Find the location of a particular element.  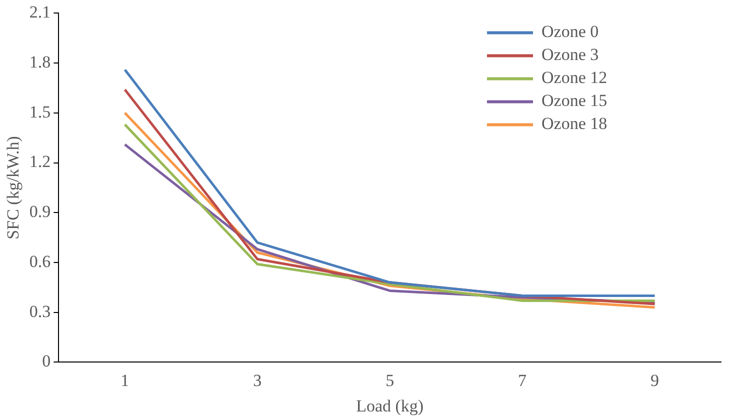

x-tick-label: 3 is located at coordinates (257, 380).